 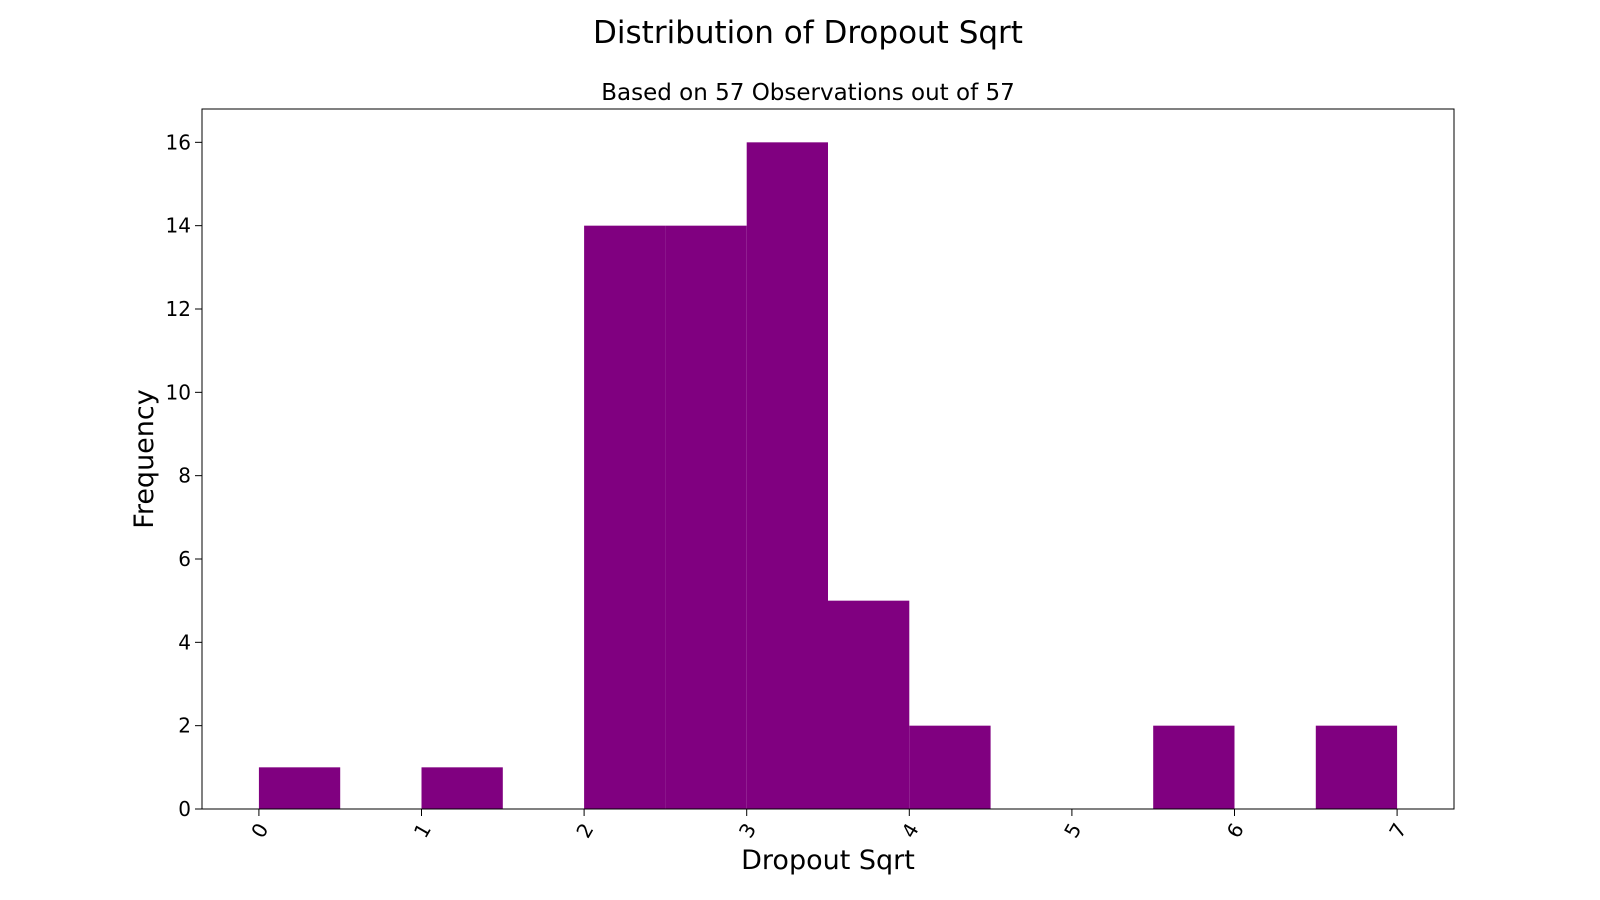 What do you see at coordinates (1072, 830) in the screenshot?
I see `x-tick-label: 5` at bounding box center [1072, 830].